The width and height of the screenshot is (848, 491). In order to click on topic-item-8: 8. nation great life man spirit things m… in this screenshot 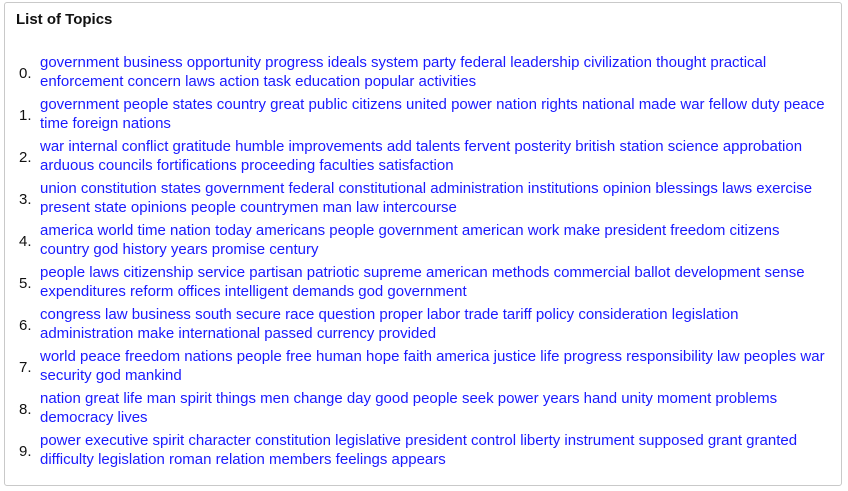, I will do `click(423, 411)`.